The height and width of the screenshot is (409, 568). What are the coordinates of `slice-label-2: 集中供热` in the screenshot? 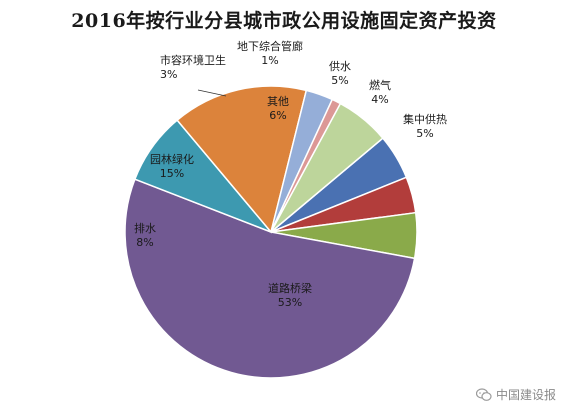 It's located at (425, 119).